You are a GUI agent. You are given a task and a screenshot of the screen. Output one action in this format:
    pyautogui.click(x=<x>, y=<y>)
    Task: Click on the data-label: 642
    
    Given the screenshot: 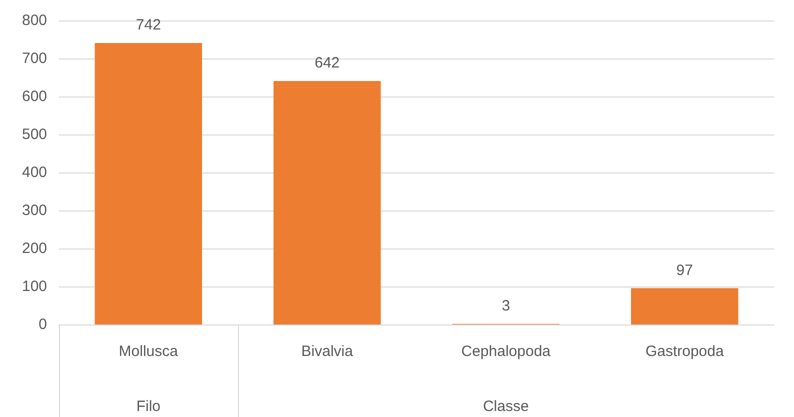 What is the action you would take?
    pyautogui.click(x=327, y=63)
    